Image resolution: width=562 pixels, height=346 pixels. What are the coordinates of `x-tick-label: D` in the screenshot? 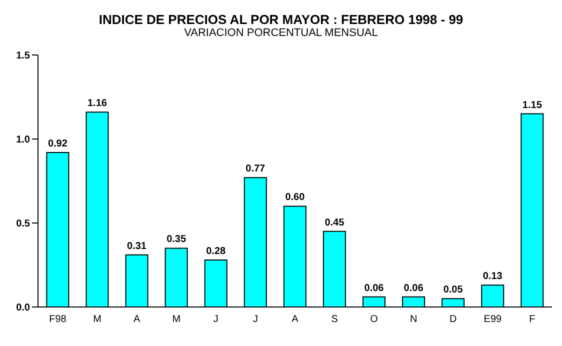 It's located at (453, 320).